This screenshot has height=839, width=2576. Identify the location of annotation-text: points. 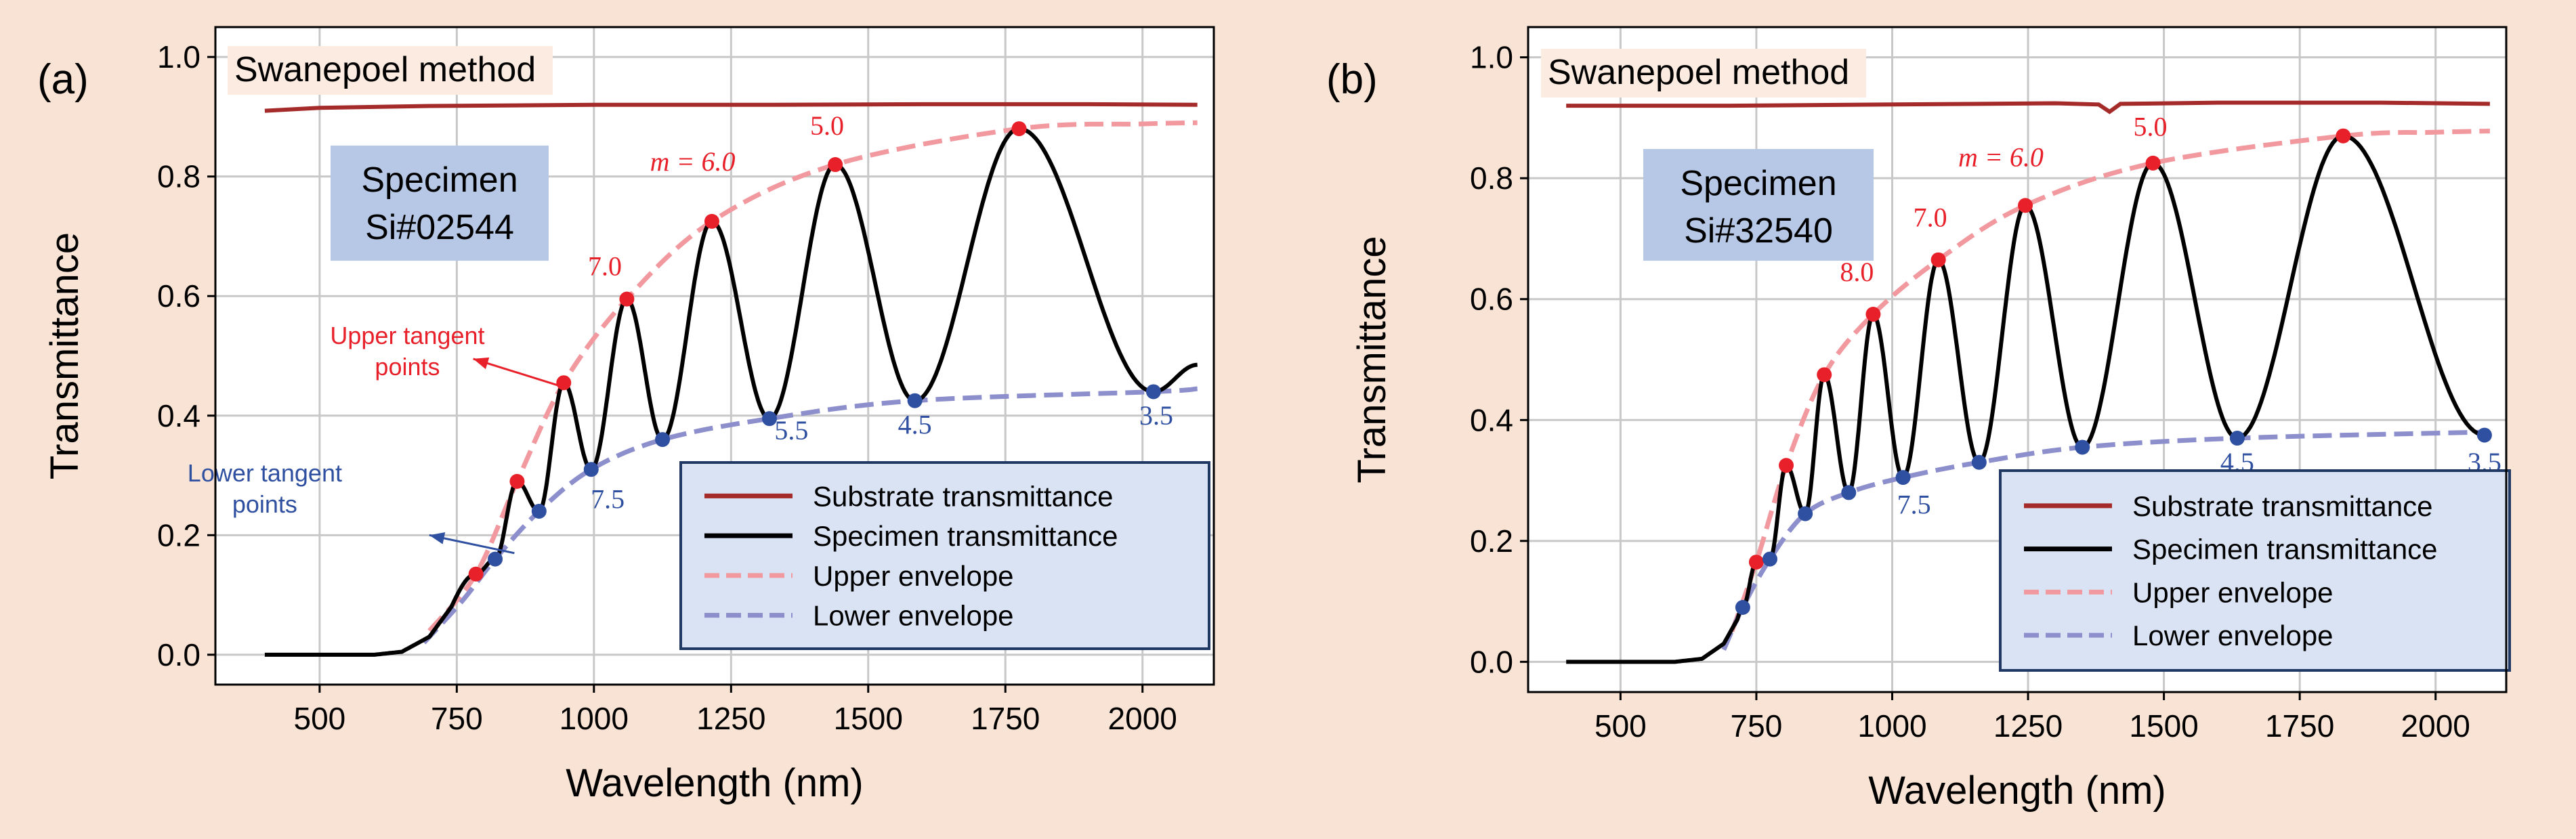
(264, 504).